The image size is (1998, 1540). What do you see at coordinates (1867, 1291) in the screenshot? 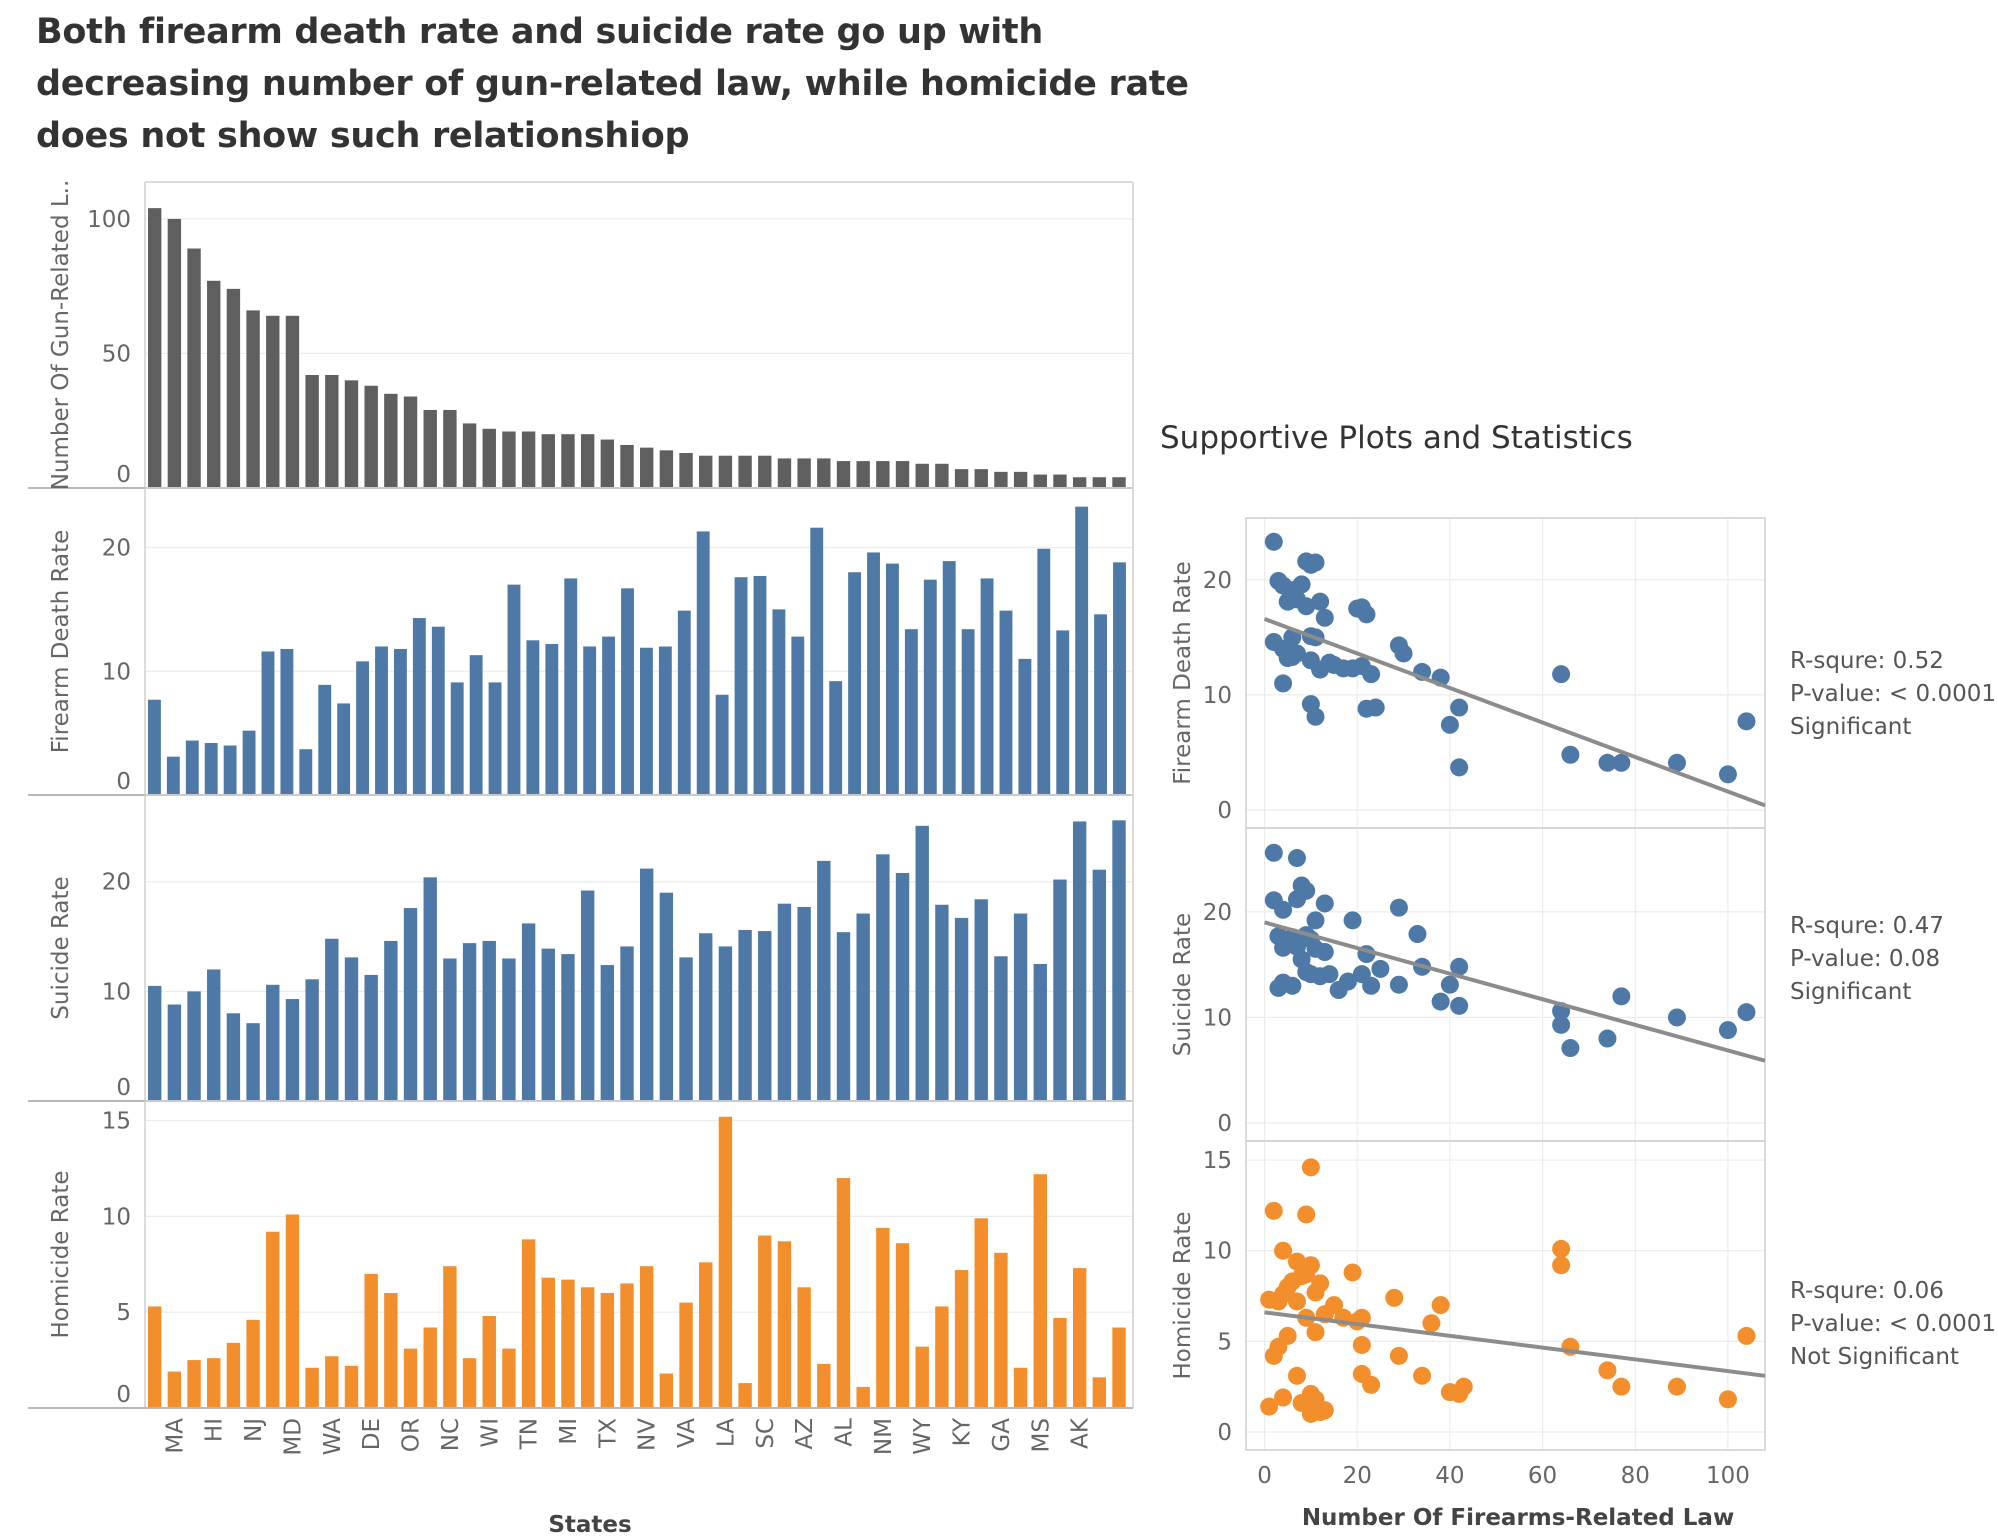
I see `r-square-label: R-squre: 0.06` at bounding box center [1867, 1291].